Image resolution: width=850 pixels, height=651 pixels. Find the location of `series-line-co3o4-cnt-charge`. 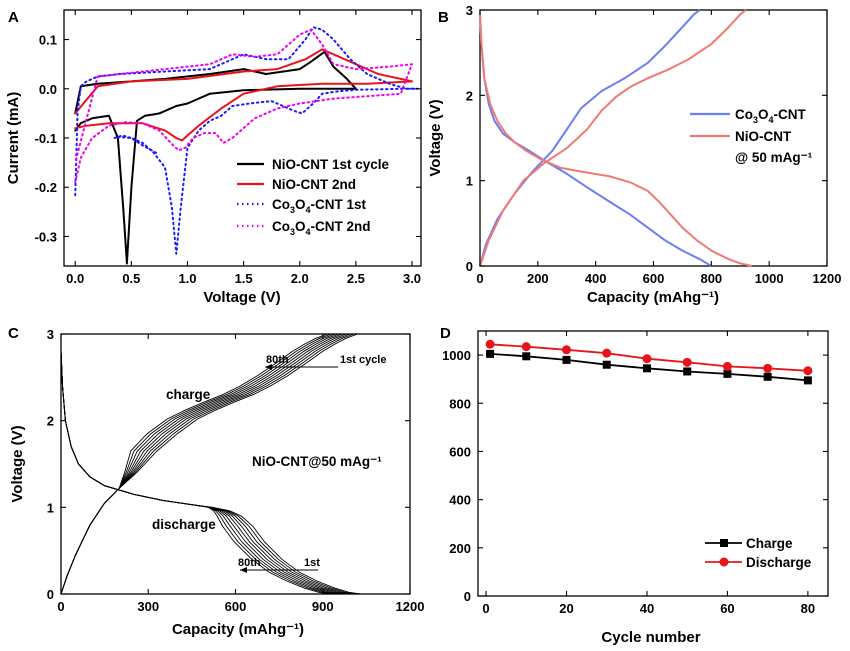

series-line-co3o4-cnt-charge is located at coordinates (590, 138).